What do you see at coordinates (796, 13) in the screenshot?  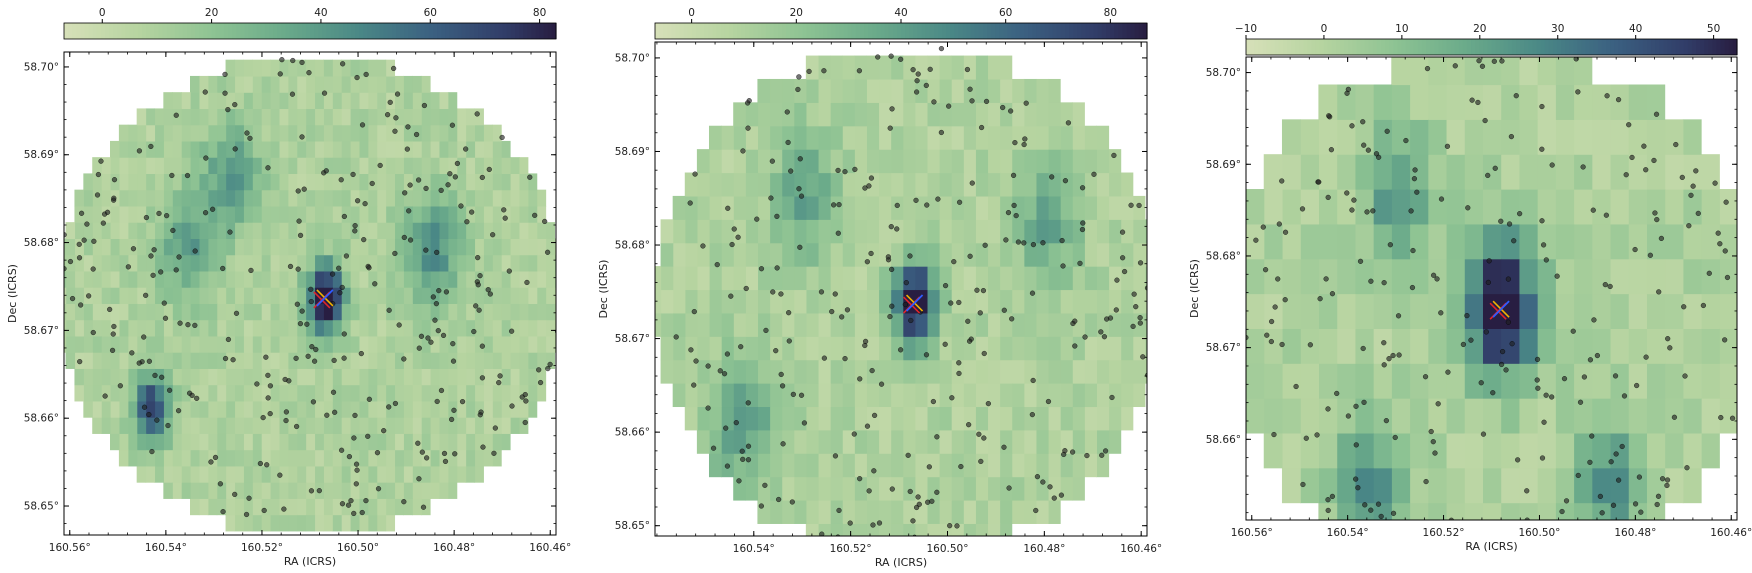 I see `colorbar-tick-label: 20` at bounding box center [796, 13].